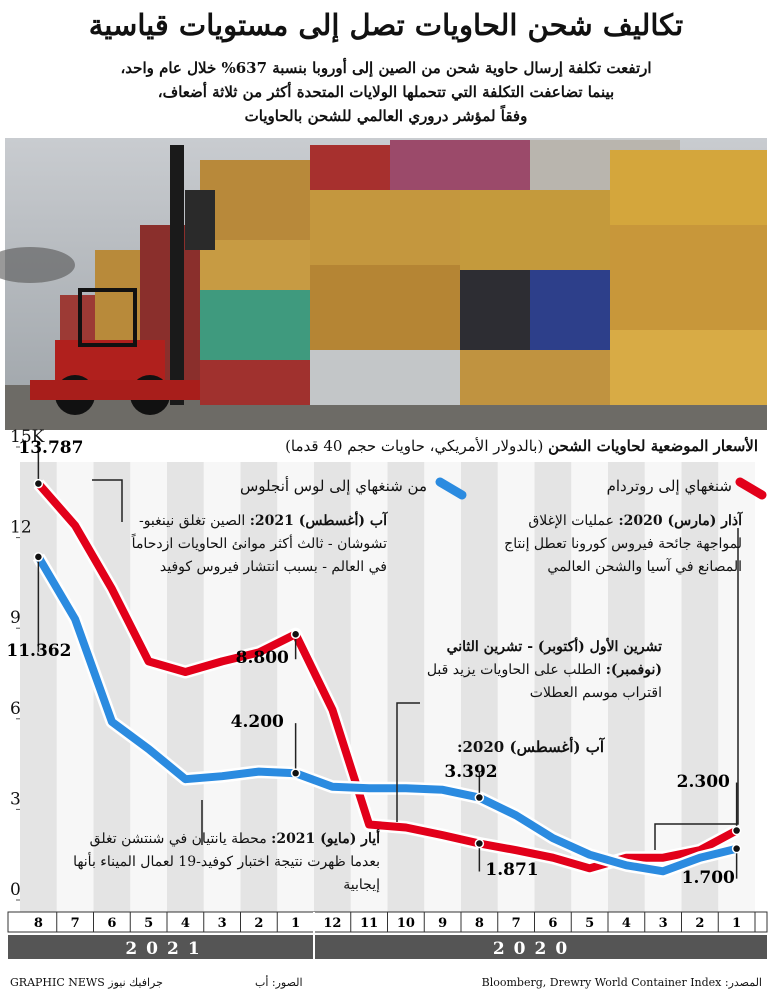 This screenshot has width=772, height=1000. Describe the element at coordinates (387, 947) in the screenshot. I see `year-bar` at that location.